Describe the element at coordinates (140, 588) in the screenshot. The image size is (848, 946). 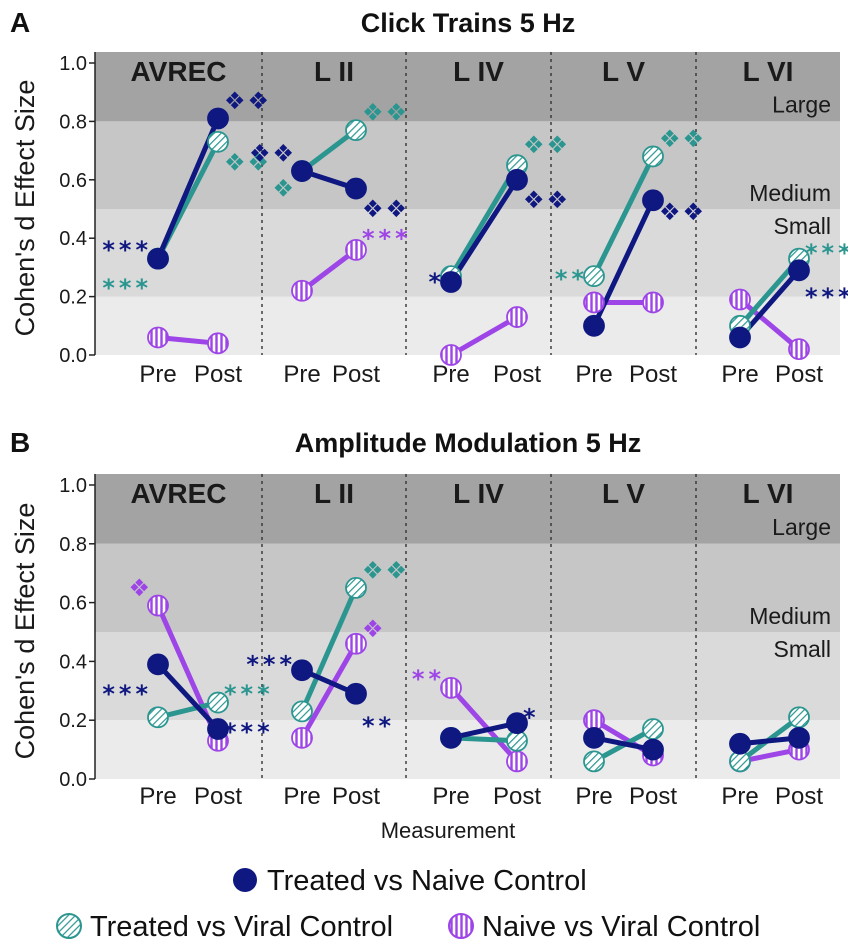
I see `significance-annotation: ❖` at that location.